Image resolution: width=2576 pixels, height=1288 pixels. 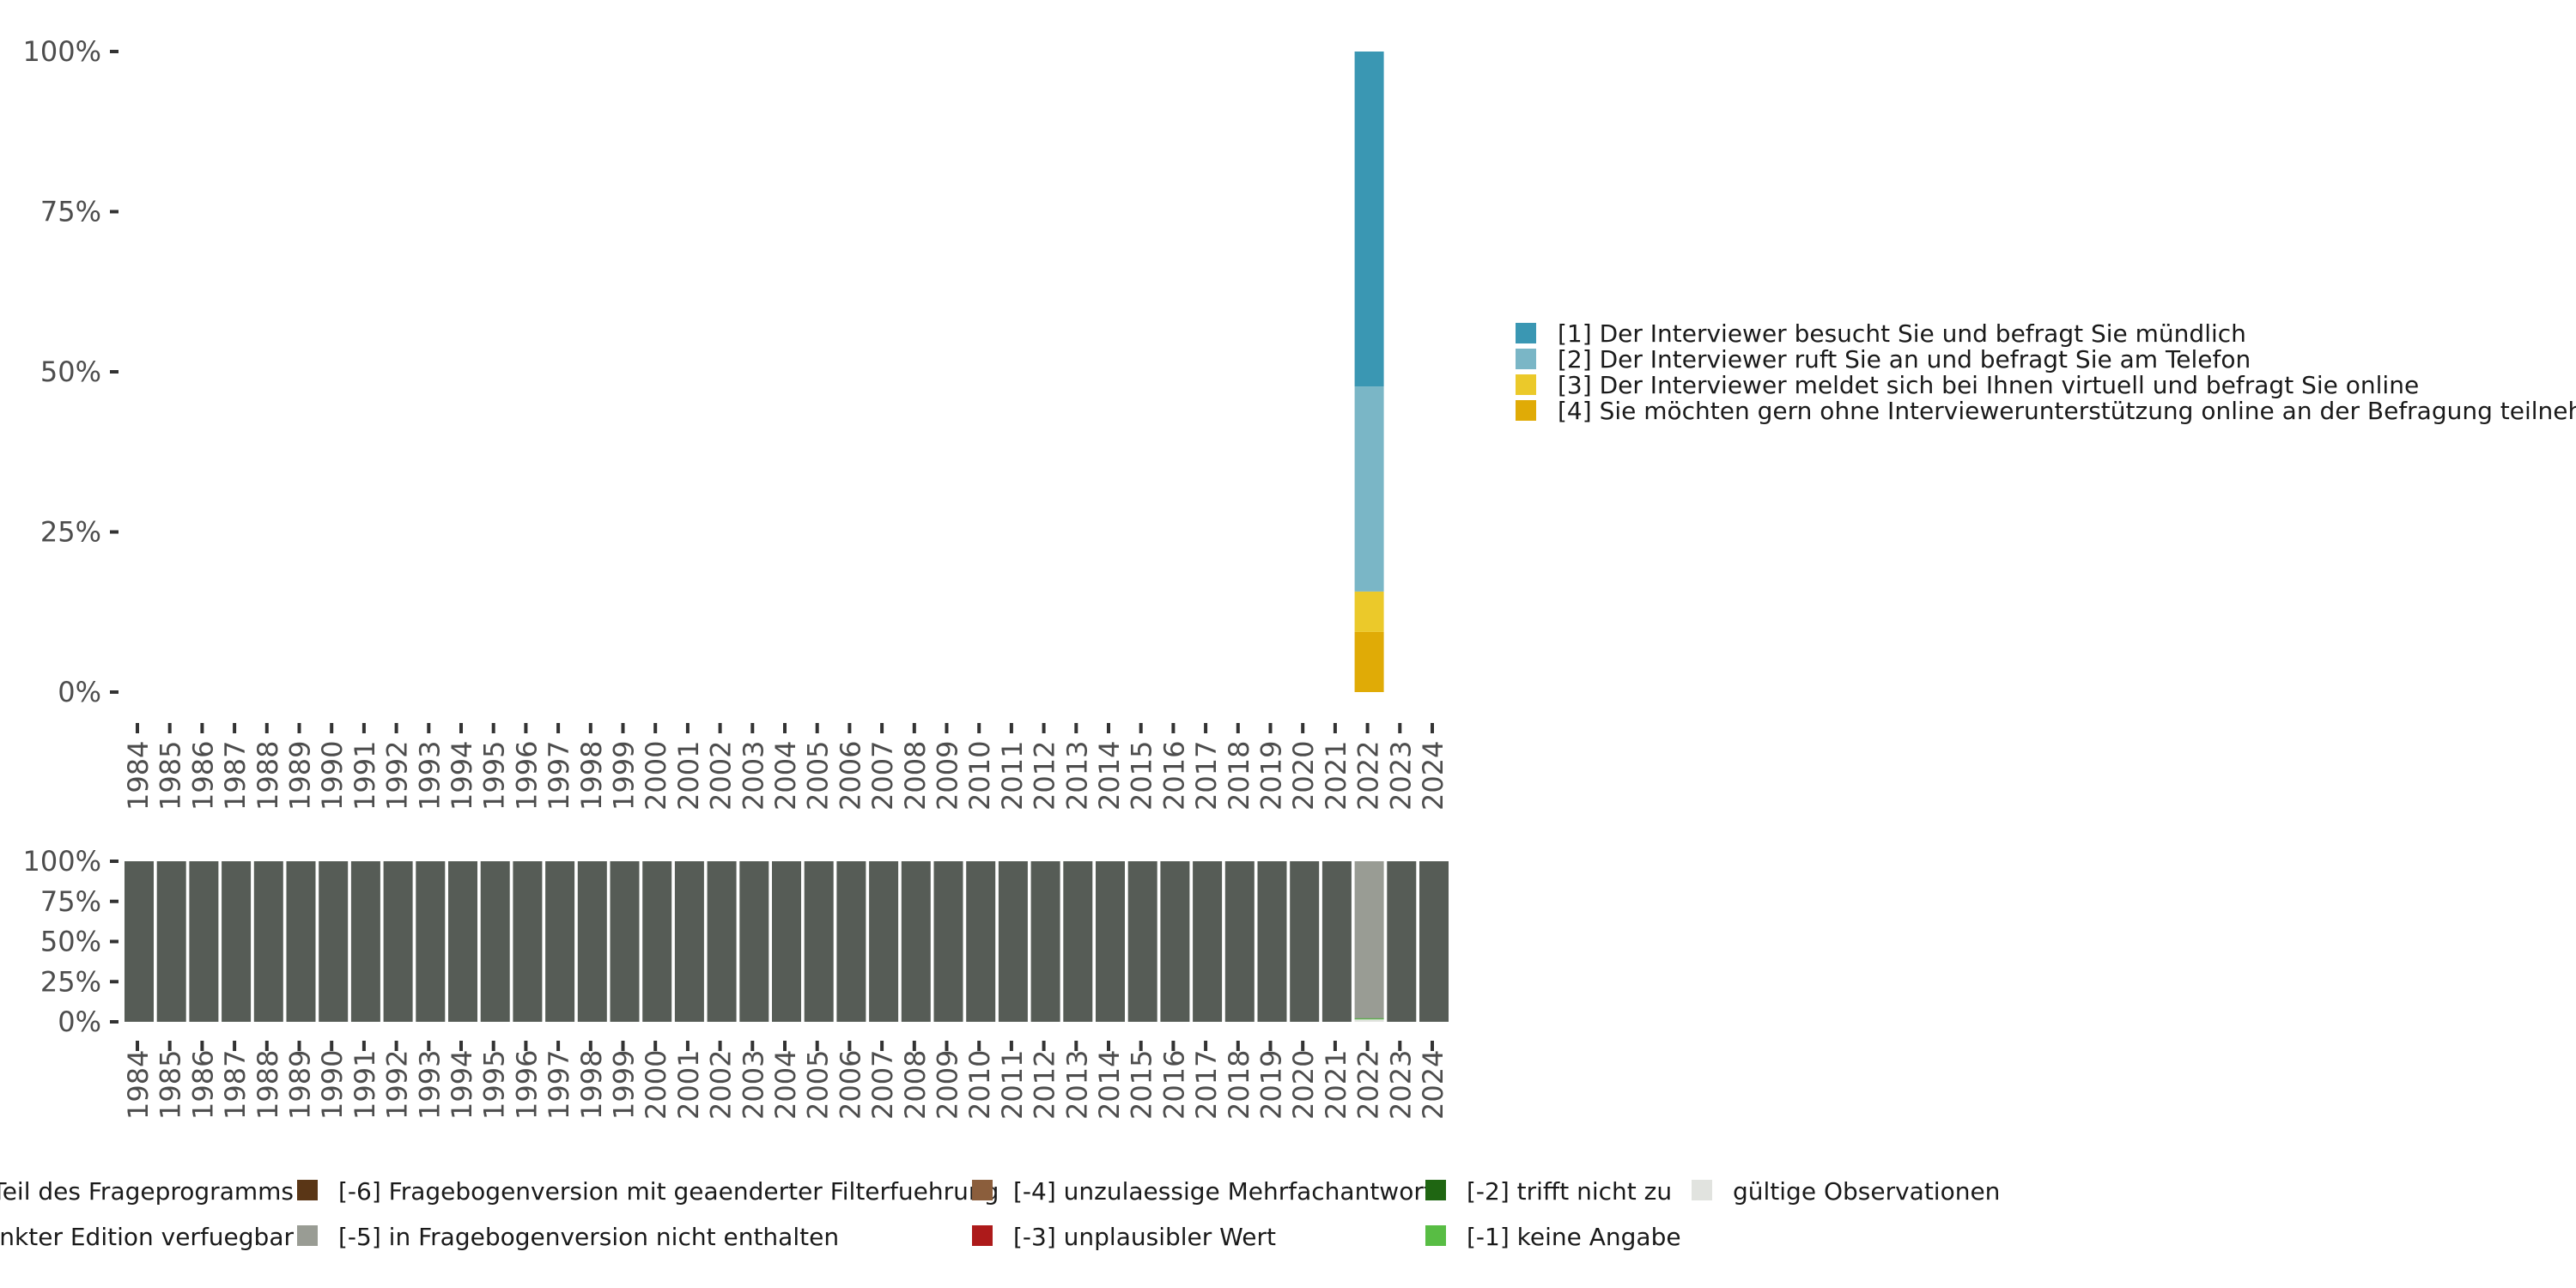 I want to click on bar-2007, so click(x=884, y=941).